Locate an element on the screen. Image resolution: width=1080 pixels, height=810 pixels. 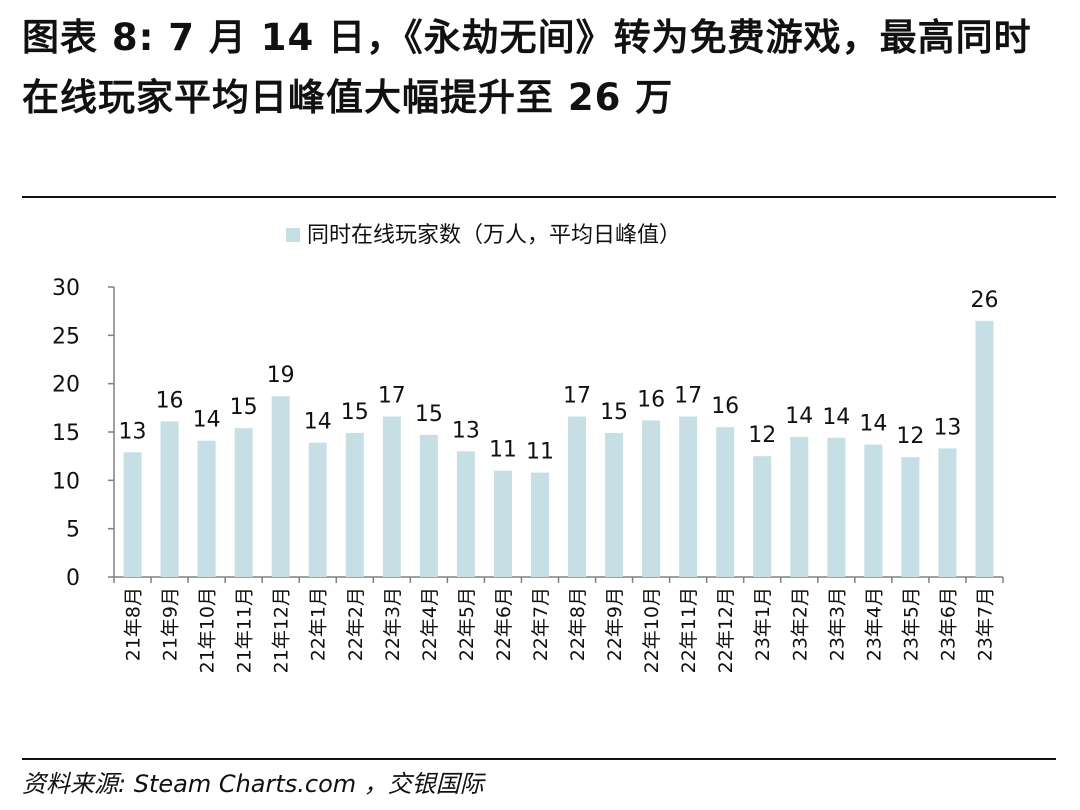
x-tick-label: 22年1月 is located at coordinates (319, 624).